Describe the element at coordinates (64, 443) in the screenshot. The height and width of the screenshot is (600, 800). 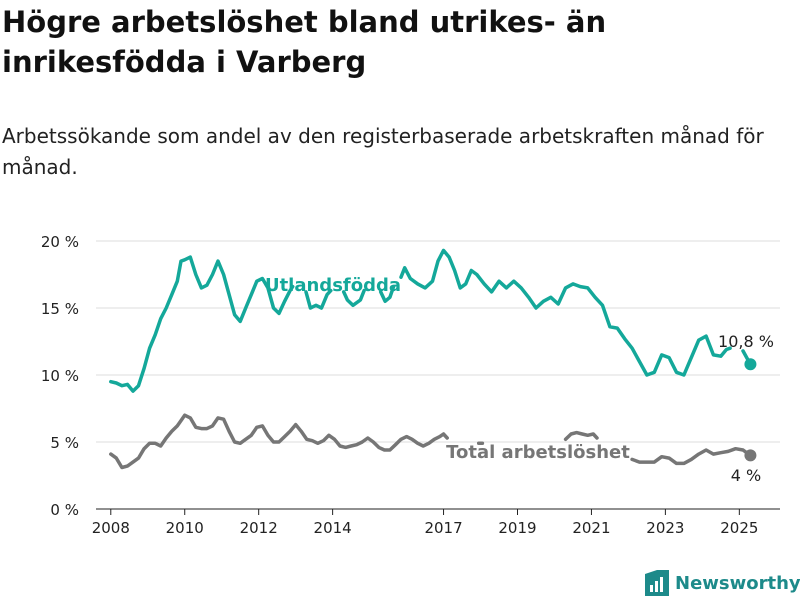
I see `y-tick-label: 5 %` at that location.